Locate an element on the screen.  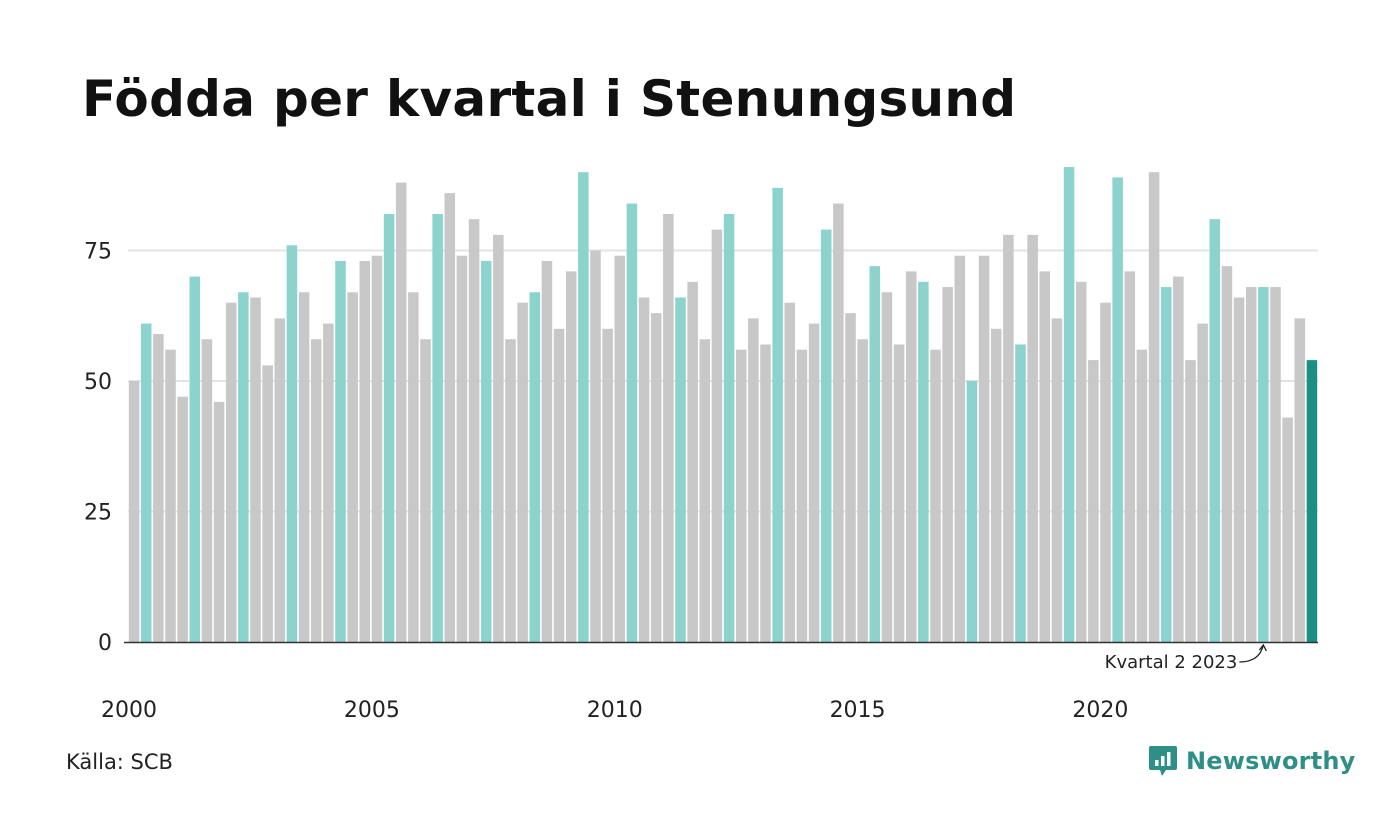
latest-annotation: Kvartal 2 2023 is located at coordinates (1186, 658).